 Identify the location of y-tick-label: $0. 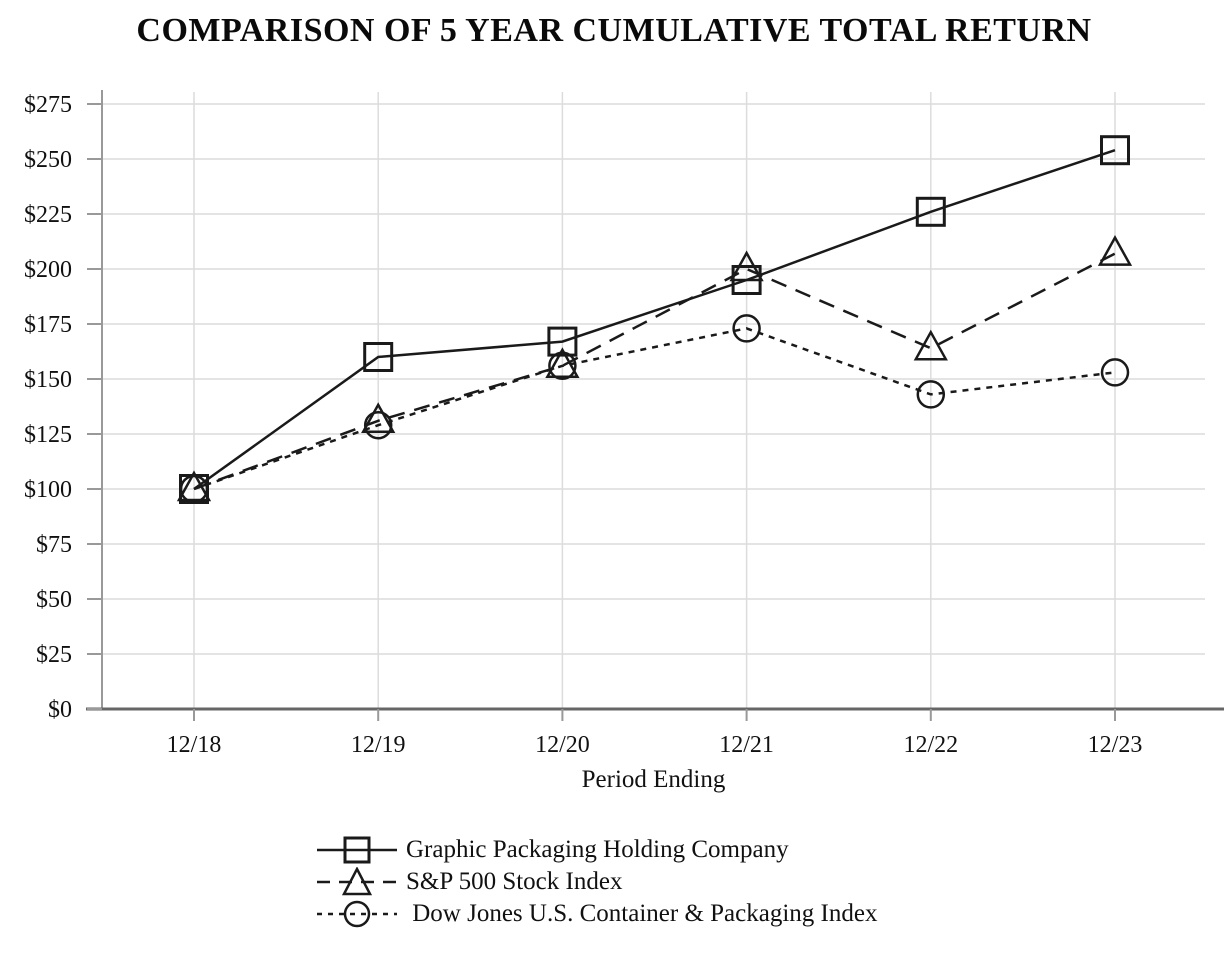
(60, 710).